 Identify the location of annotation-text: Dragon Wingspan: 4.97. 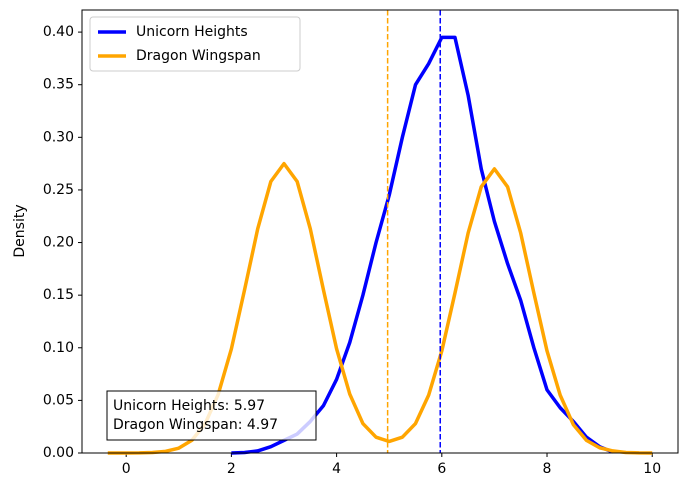
(195, 425).